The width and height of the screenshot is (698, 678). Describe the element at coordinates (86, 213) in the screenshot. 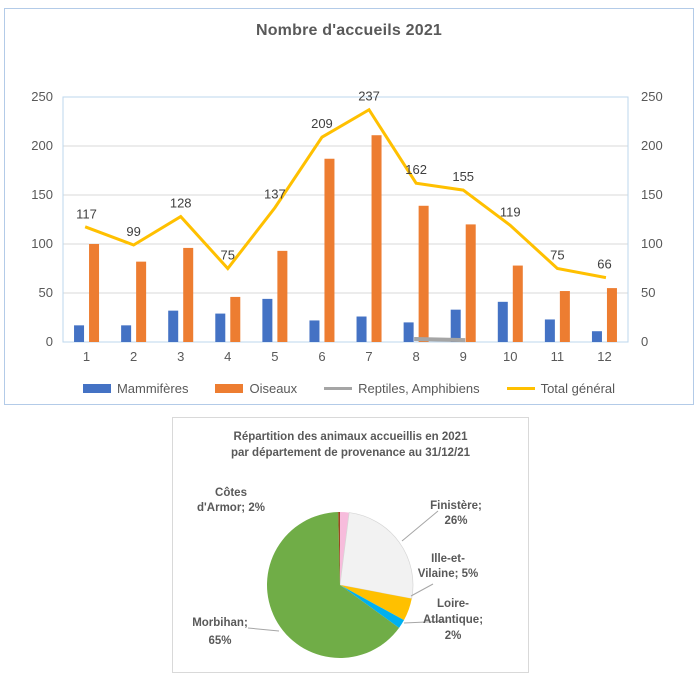

I see `data-label-m1: 117` at that location.